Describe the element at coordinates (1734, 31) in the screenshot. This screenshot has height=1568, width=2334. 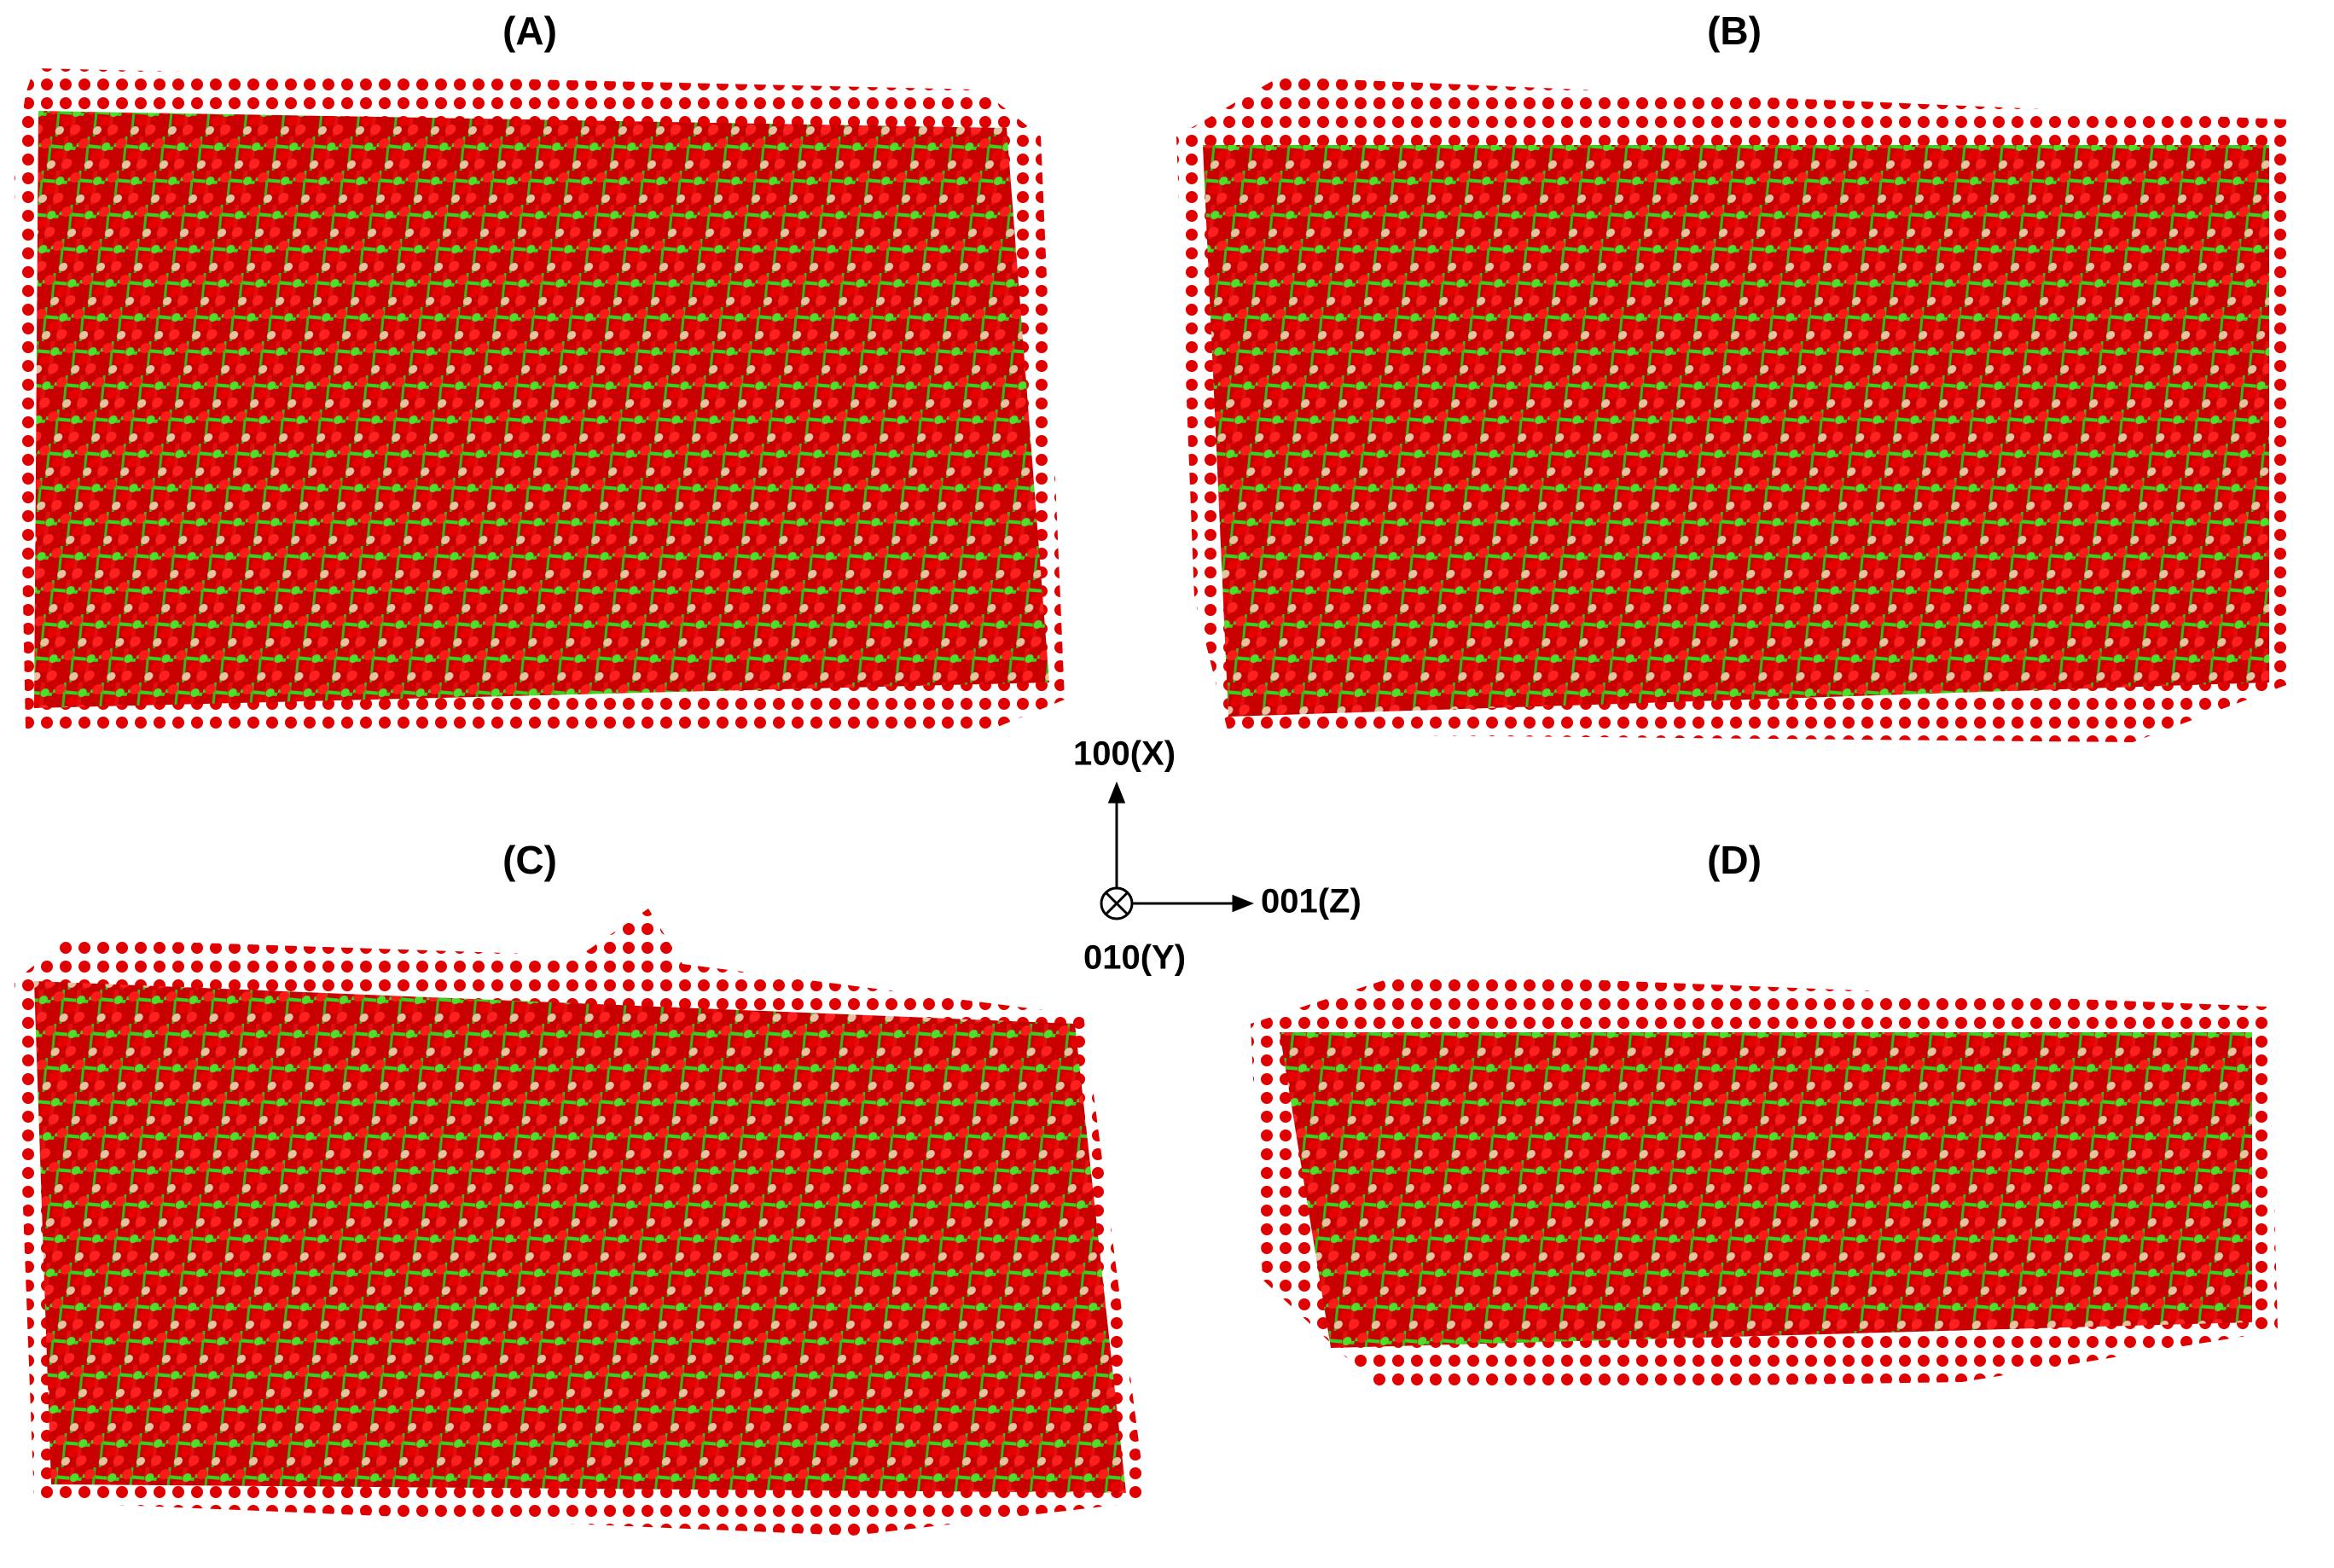
I see `panel-label: (B)` at that location.